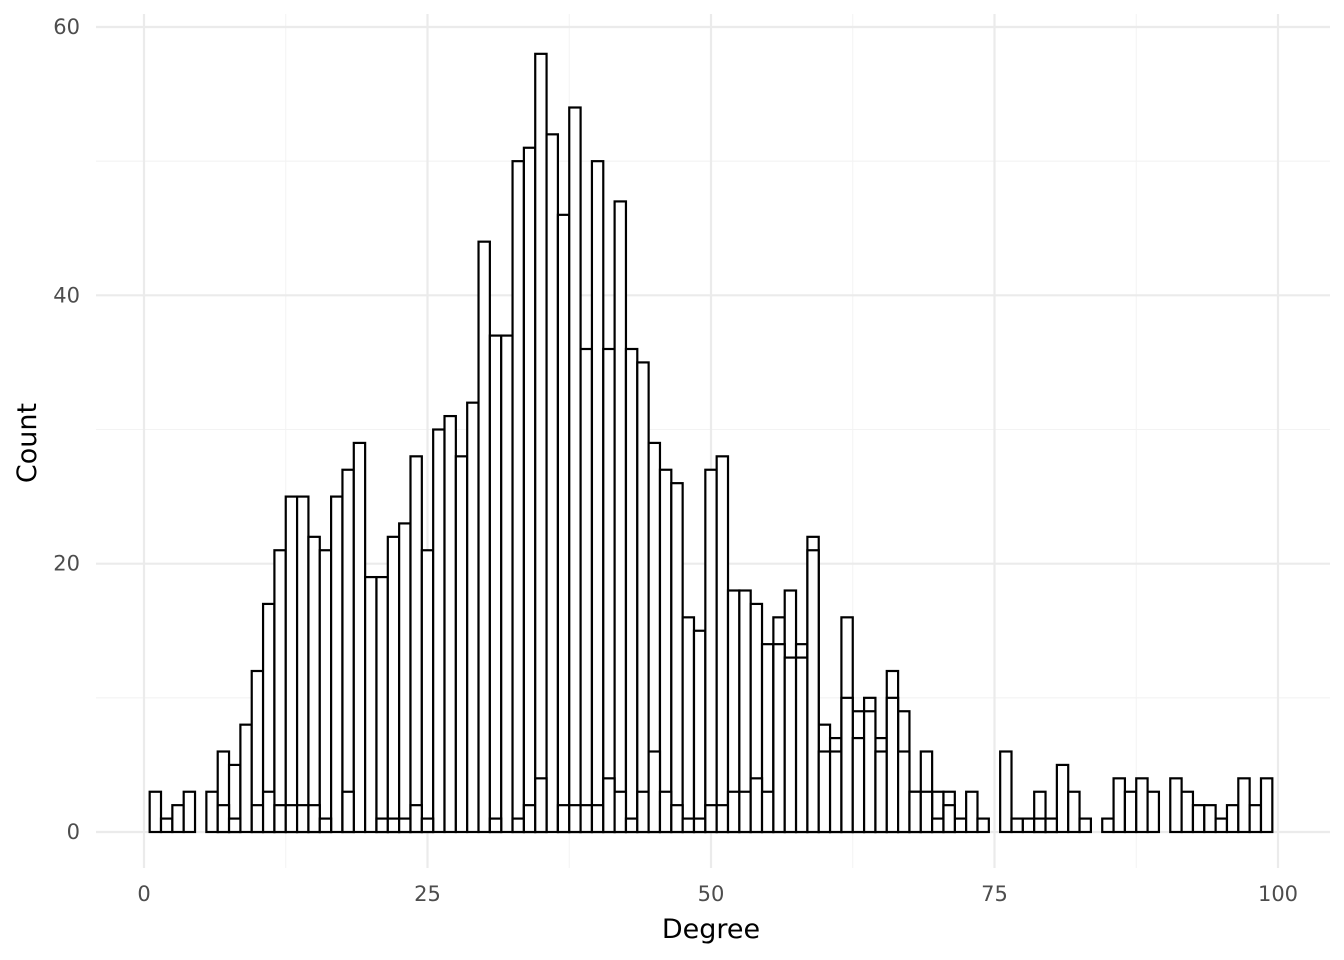 The image size is (1344, 960). I want to click on x-tick-label: 75, so click(994, 894).